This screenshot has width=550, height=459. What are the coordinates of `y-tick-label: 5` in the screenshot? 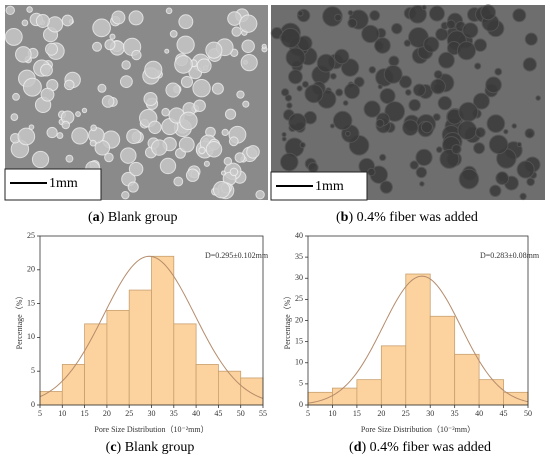 It's located at (301, 383).